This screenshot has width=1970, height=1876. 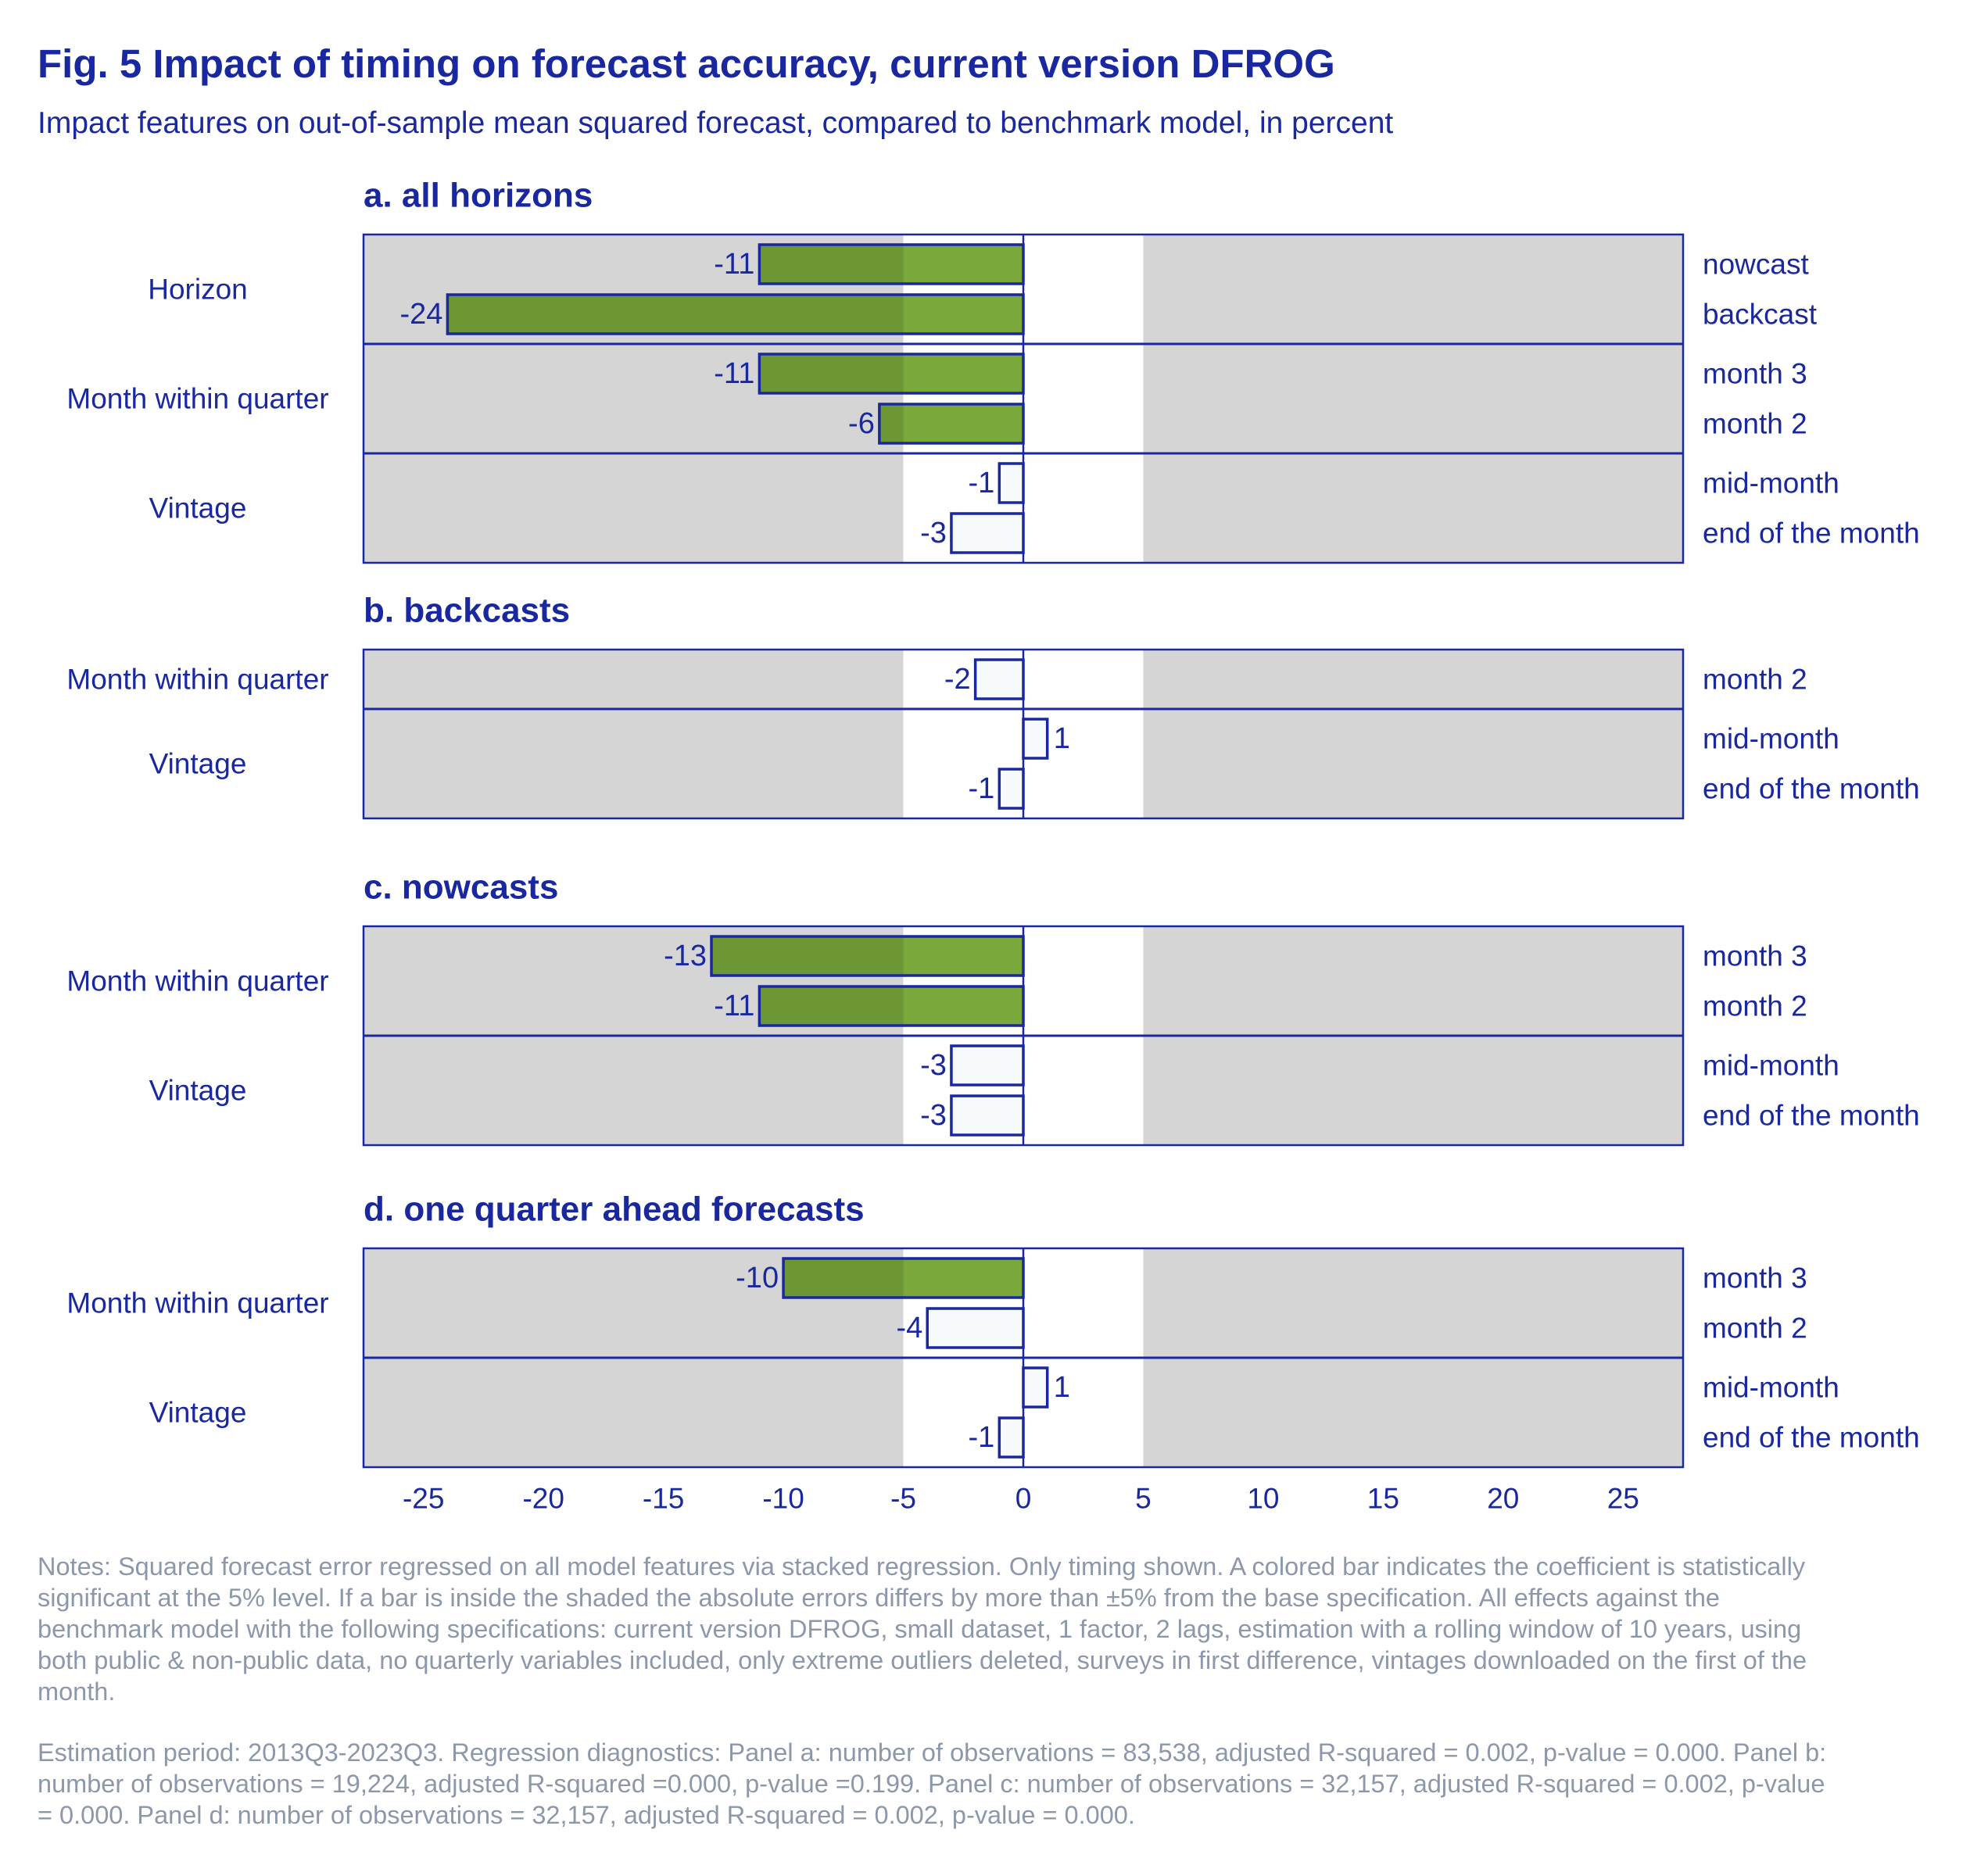 What do you see at coordinates (861, 423) in the screenshot?
I see `value-label: -6` at bounding box center [861, 423].